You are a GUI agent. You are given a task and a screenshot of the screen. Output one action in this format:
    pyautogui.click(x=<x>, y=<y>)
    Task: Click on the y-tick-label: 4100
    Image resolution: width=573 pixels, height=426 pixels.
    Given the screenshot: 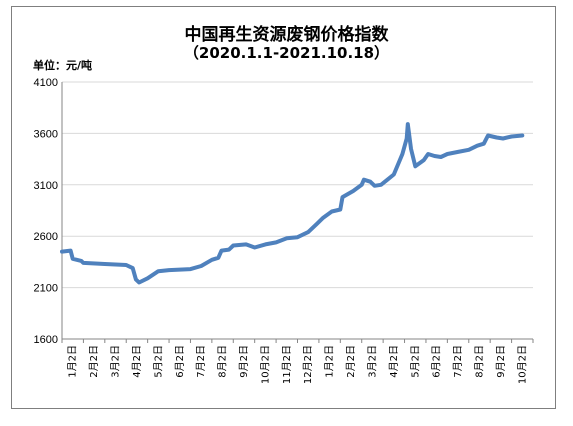 What is the action you would take?
    pyautogui.click(x=46, y=83)
    